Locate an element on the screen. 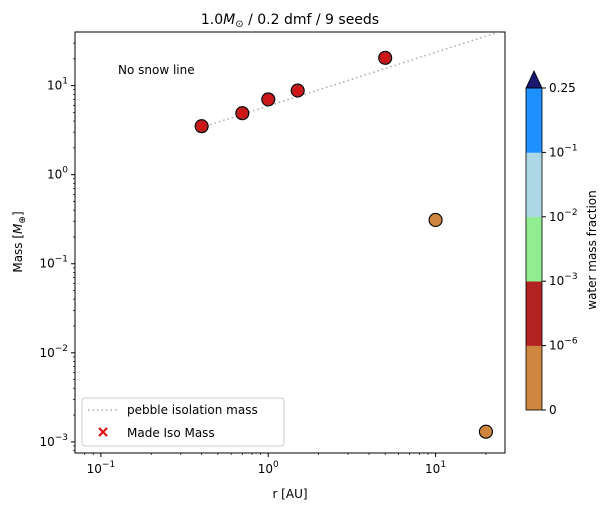 The width and height of the screenshot is (610, 511). legend-box is located at coordinates (183, 422).